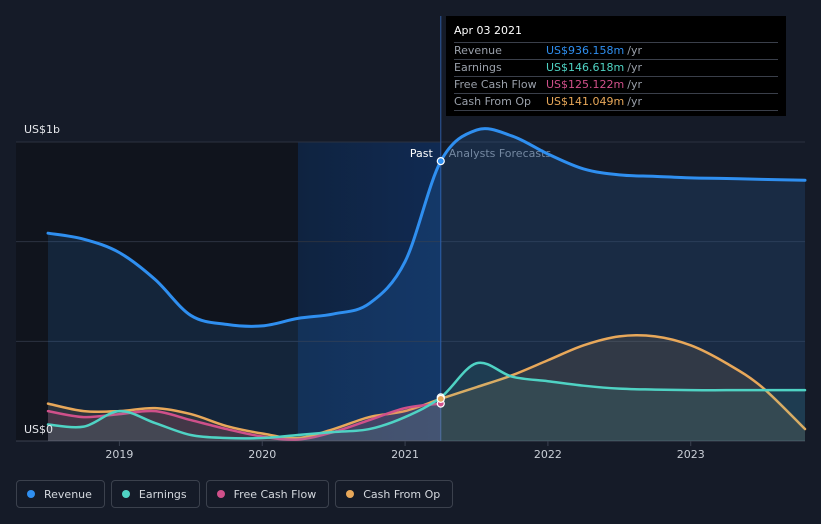 This screenshot has height=524, width=821. I want to click on highlight-band, so click(369, 291).